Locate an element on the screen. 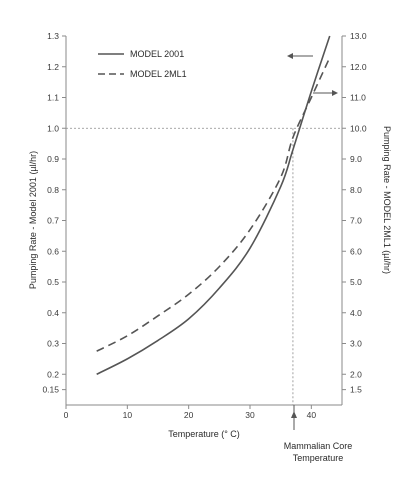 The width and height of the screenshot is (409, 484). x-tick-label: 20 is located at coordinates (189, 415).